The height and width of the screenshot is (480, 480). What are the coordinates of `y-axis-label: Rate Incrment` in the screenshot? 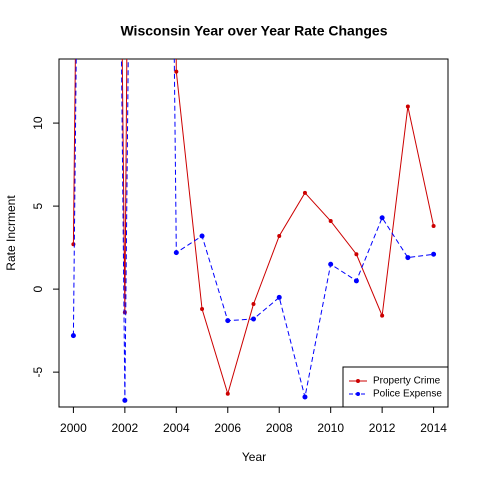 It's located at (11, 233).